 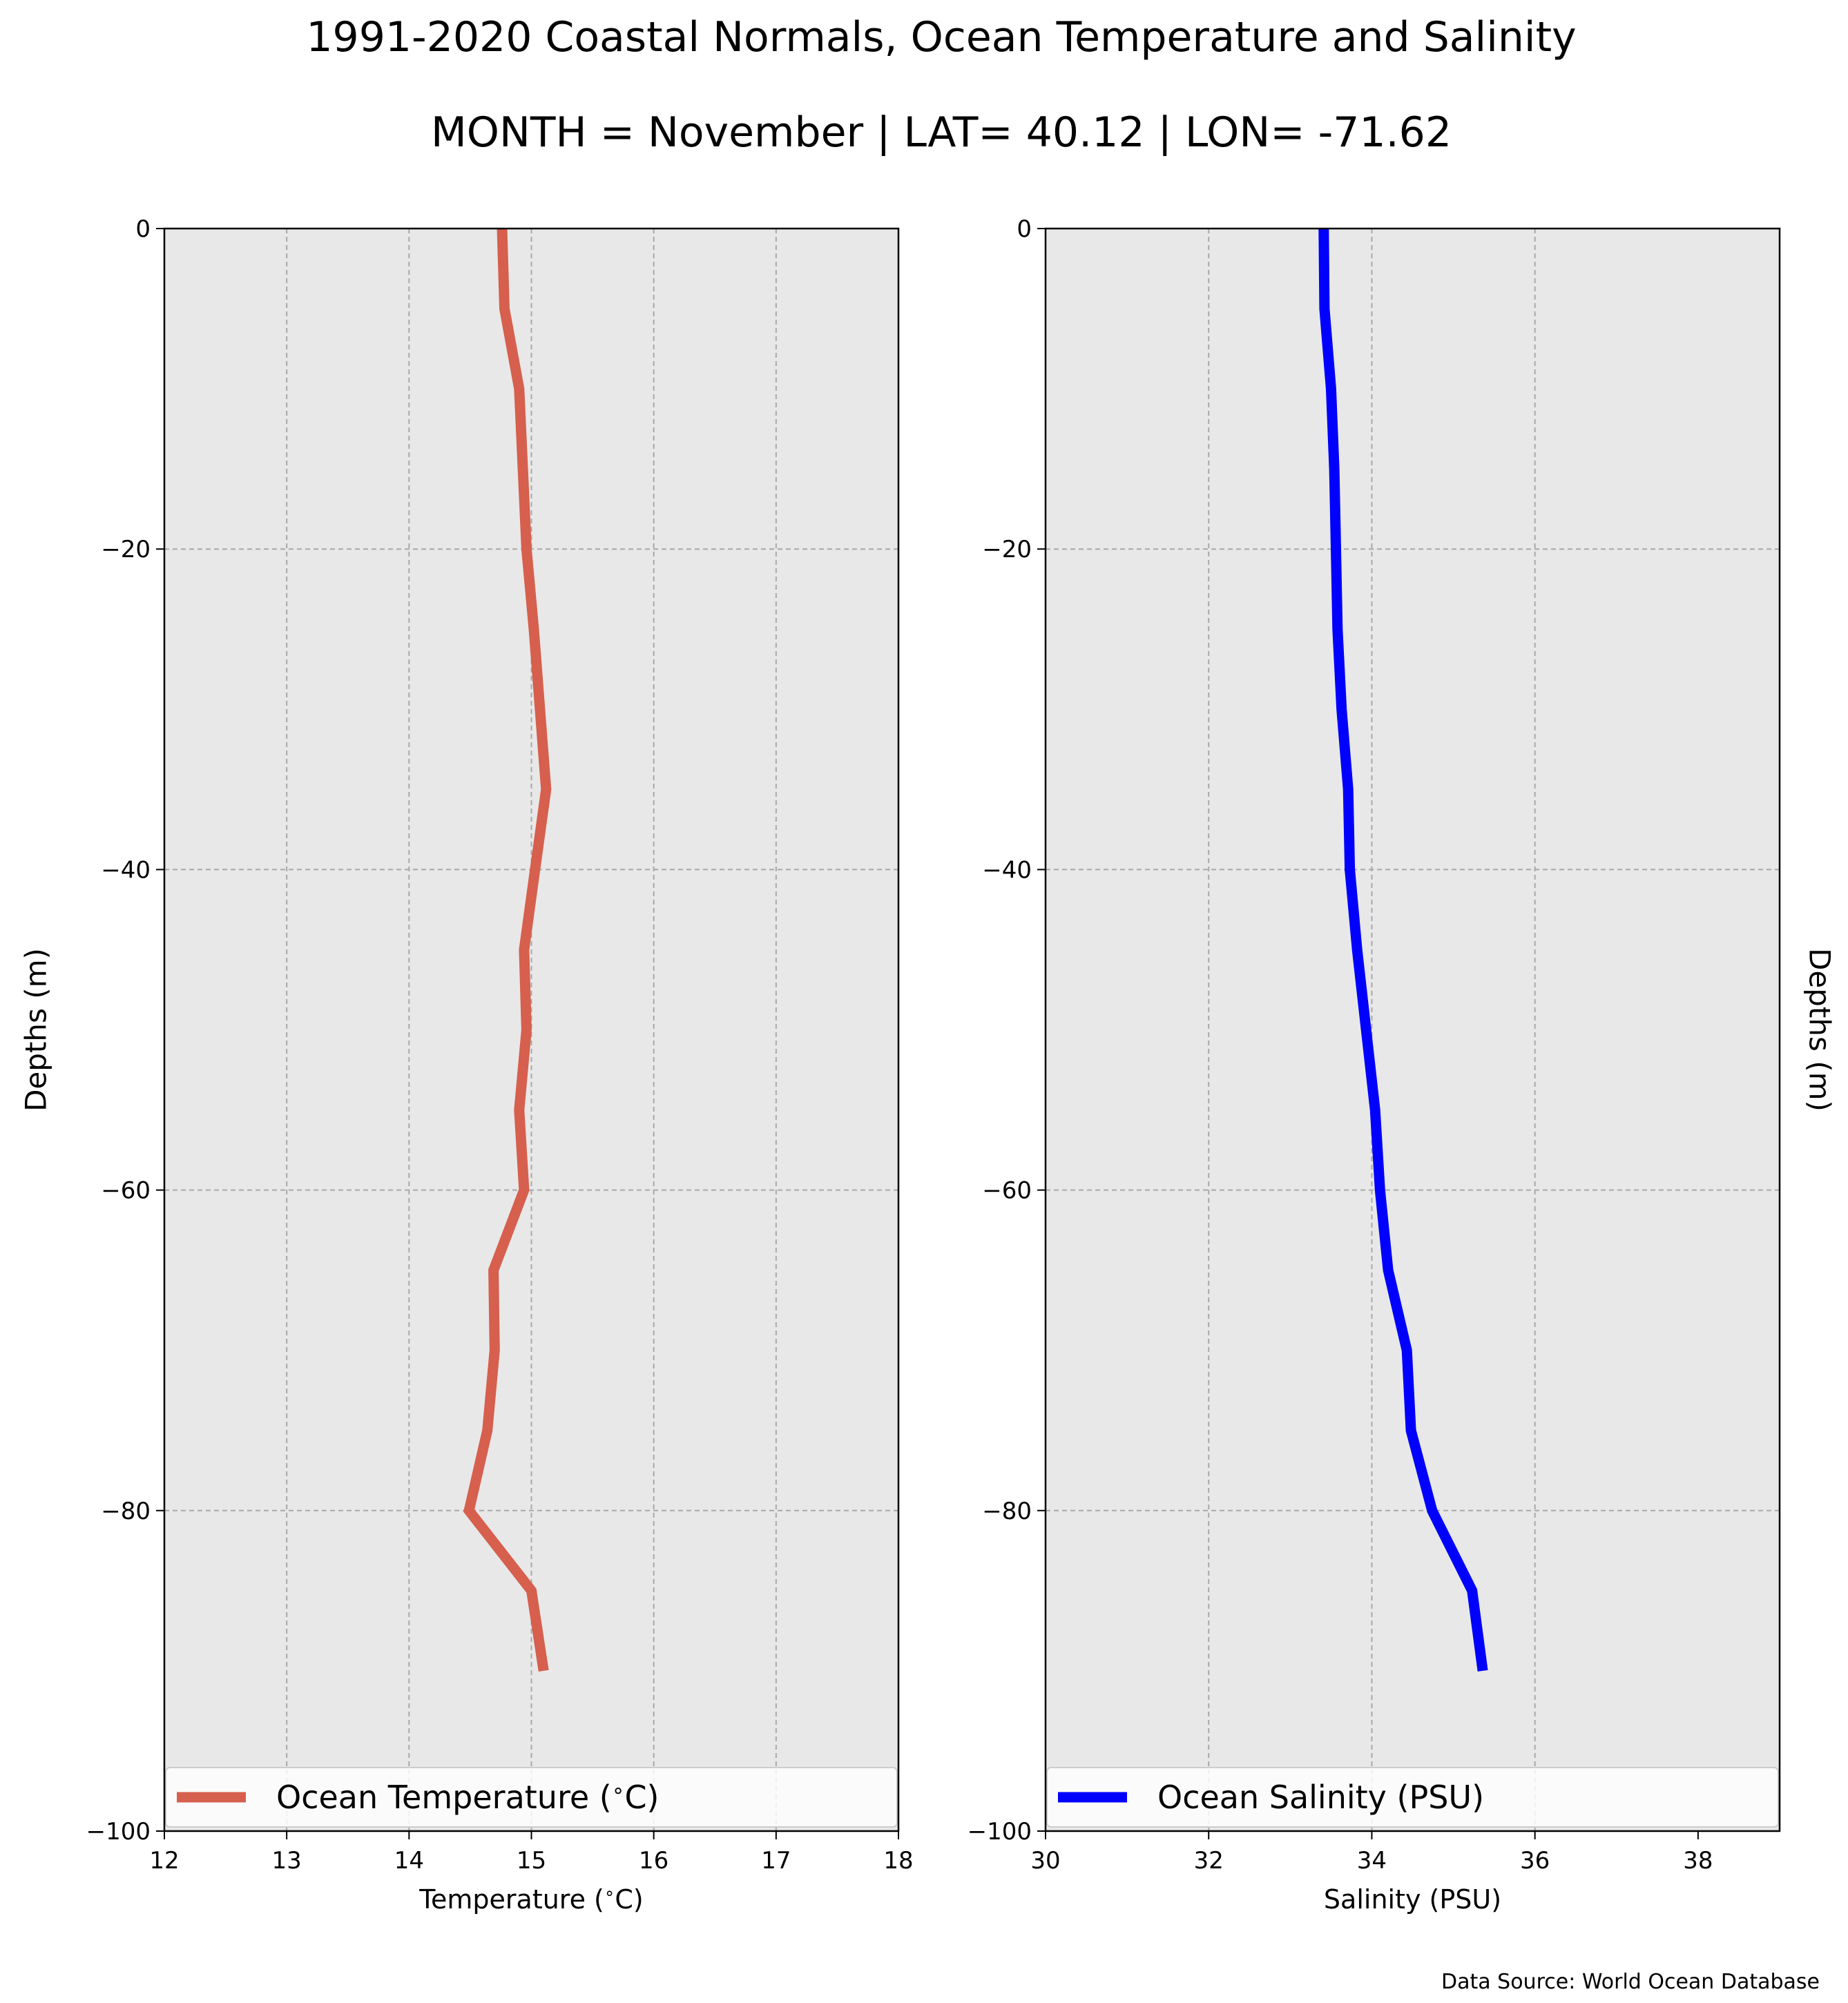 What do you see at coordinates (126, 550) in the screenshot?
I see `temperature-y-tick-label: −20` at bounding box center [126, 550].